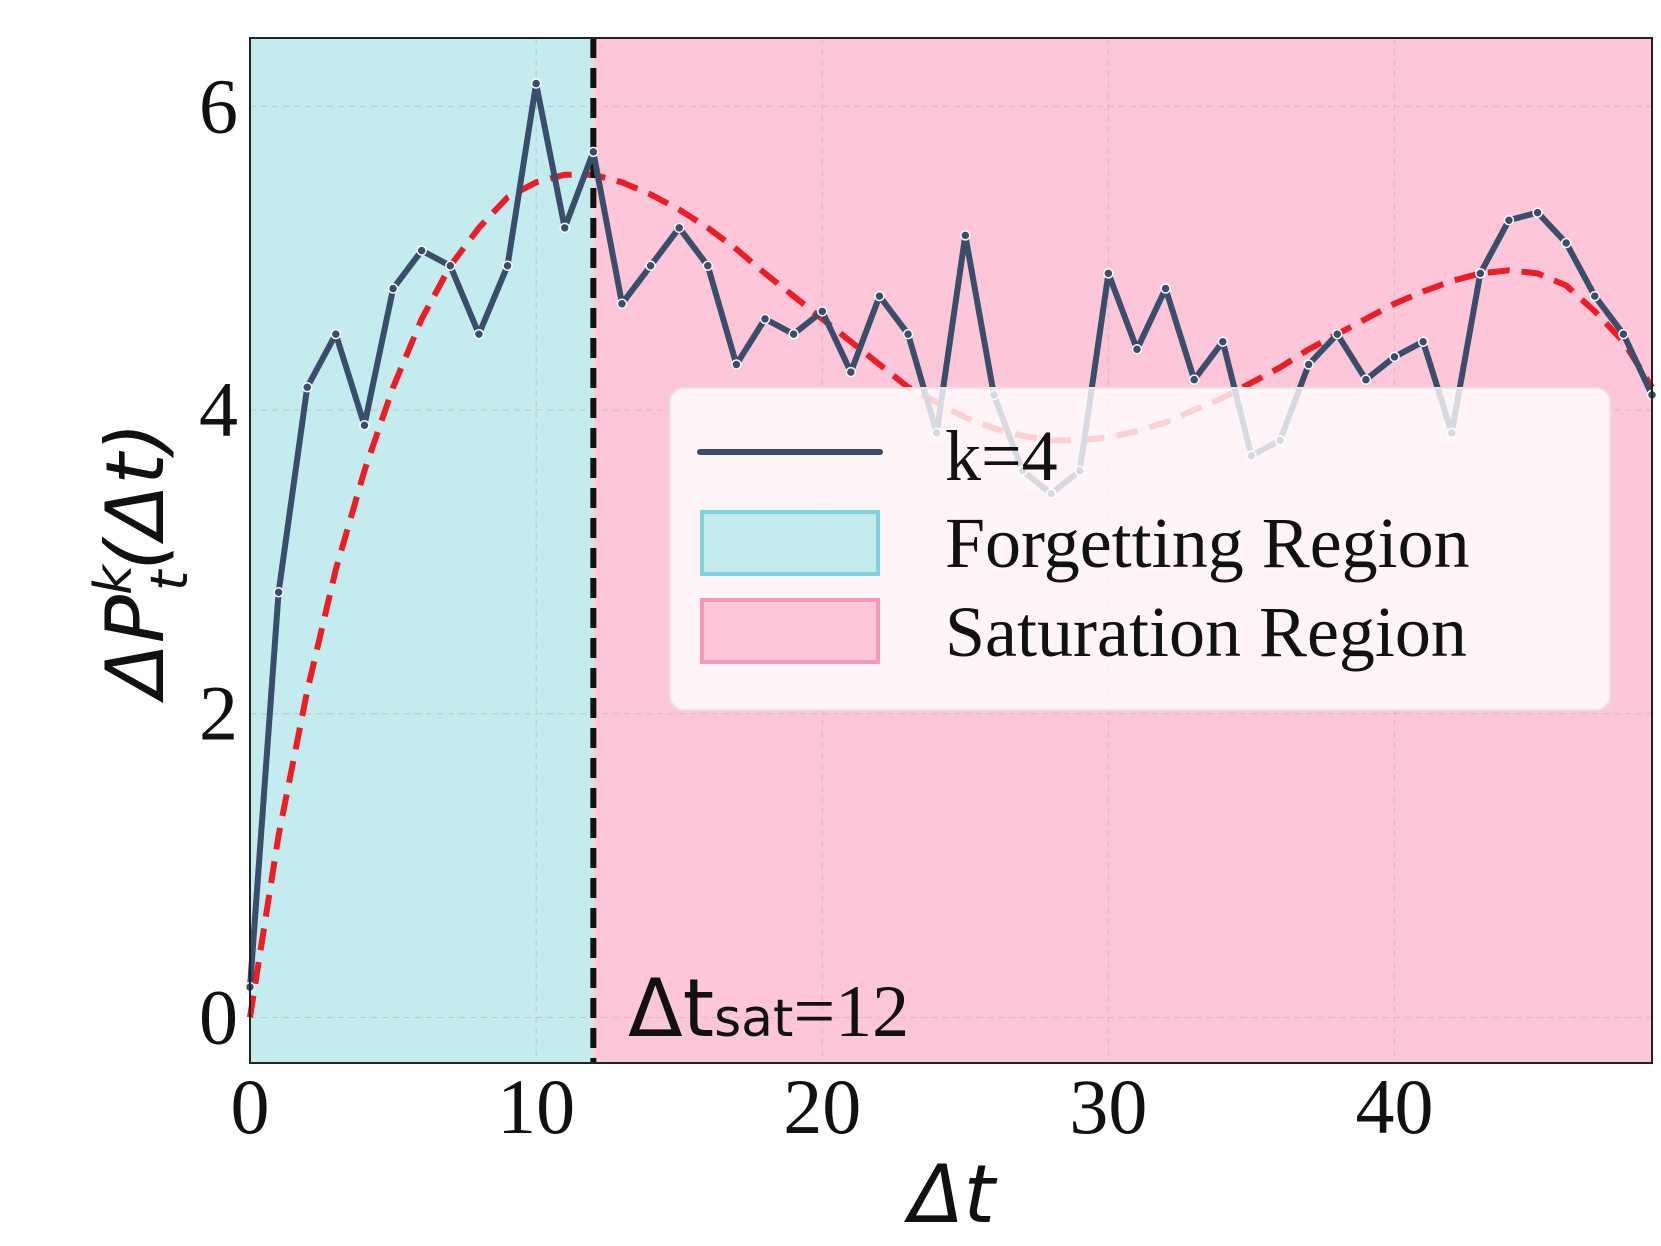  I want to click on x-tick-labels: 0 10 20 30 40, so click(832, 1106).